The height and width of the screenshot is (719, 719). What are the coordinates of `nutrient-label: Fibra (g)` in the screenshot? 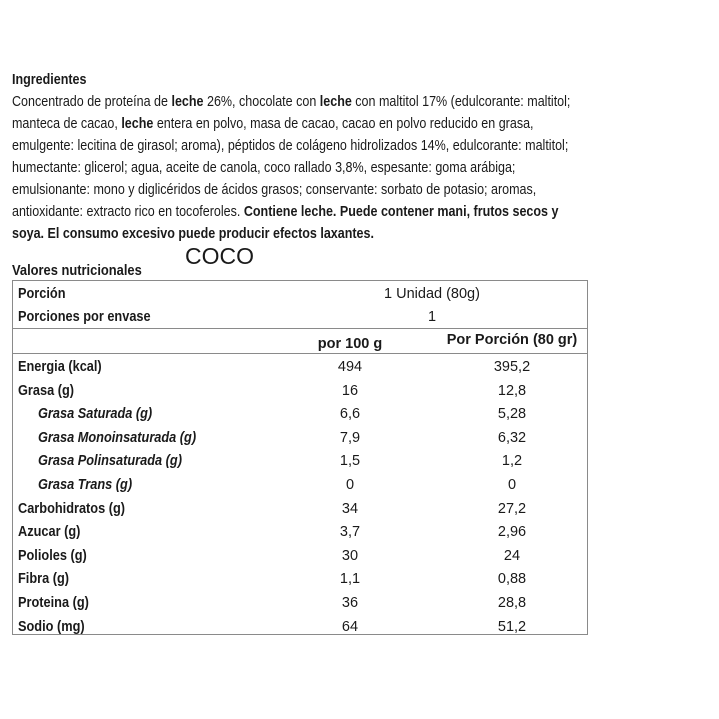 It's located at (44, 579).